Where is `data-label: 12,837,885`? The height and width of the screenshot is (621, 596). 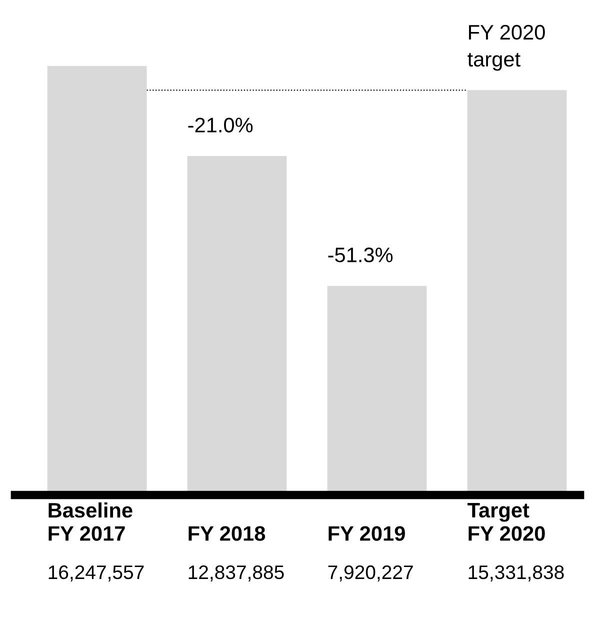 data-label: 12,837,885 is located at coordinates (236, 573).